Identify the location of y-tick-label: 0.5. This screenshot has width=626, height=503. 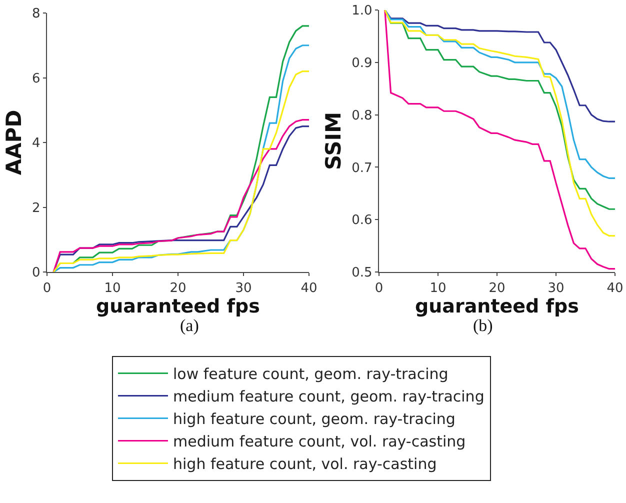
(362, 273).